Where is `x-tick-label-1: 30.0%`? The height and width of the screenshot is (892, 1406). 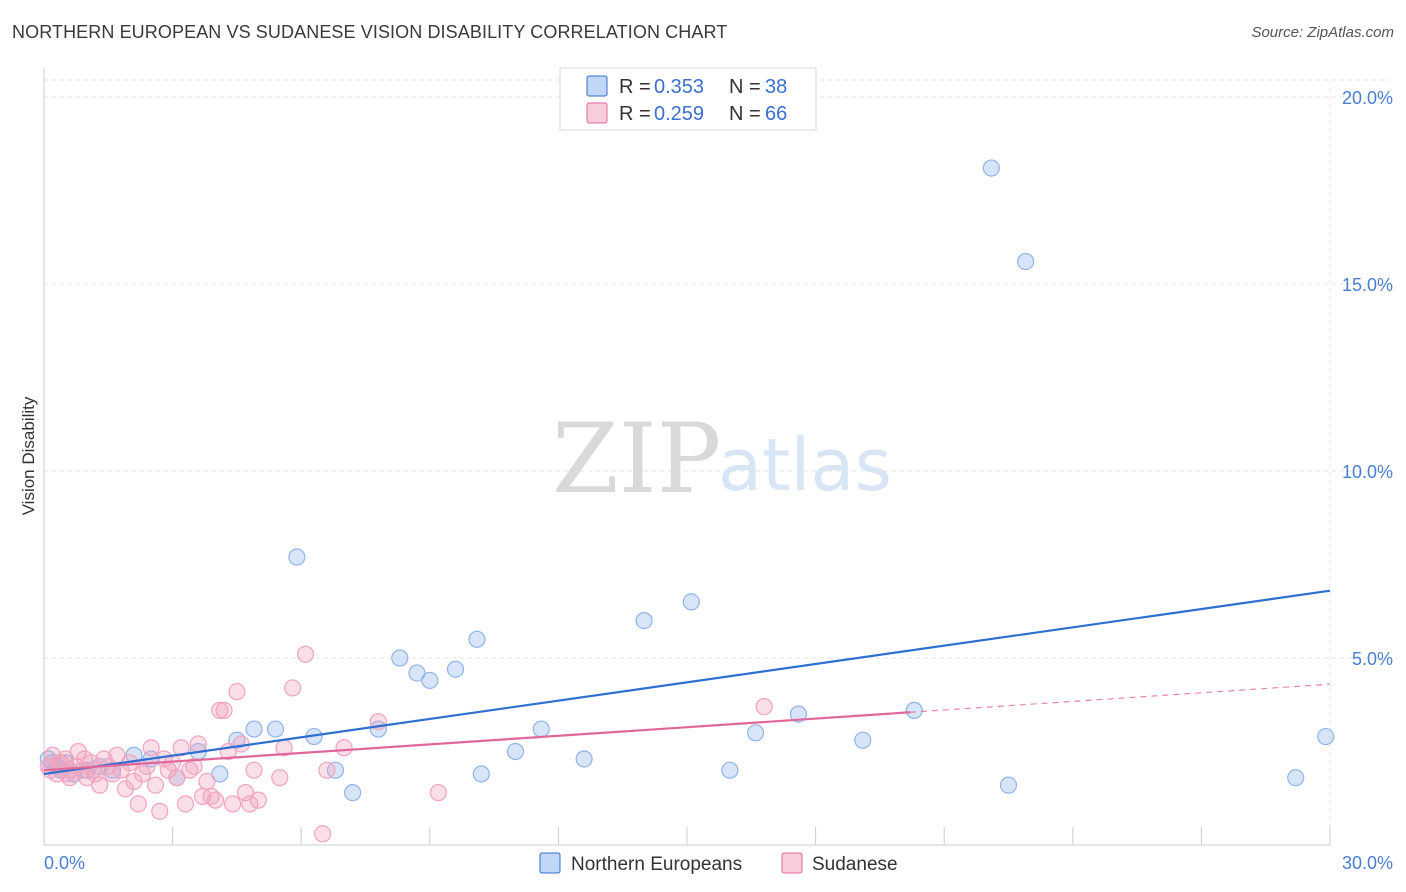
x-tick-label-1: 30.0% is located at coordinates (1367, 863).